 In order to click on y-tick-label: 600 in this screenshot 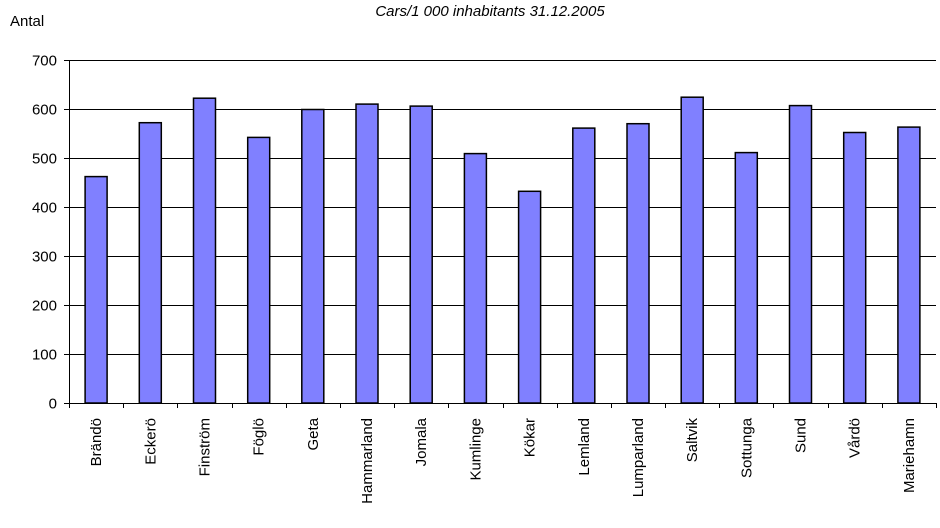, I will do `click(44, 110)`.